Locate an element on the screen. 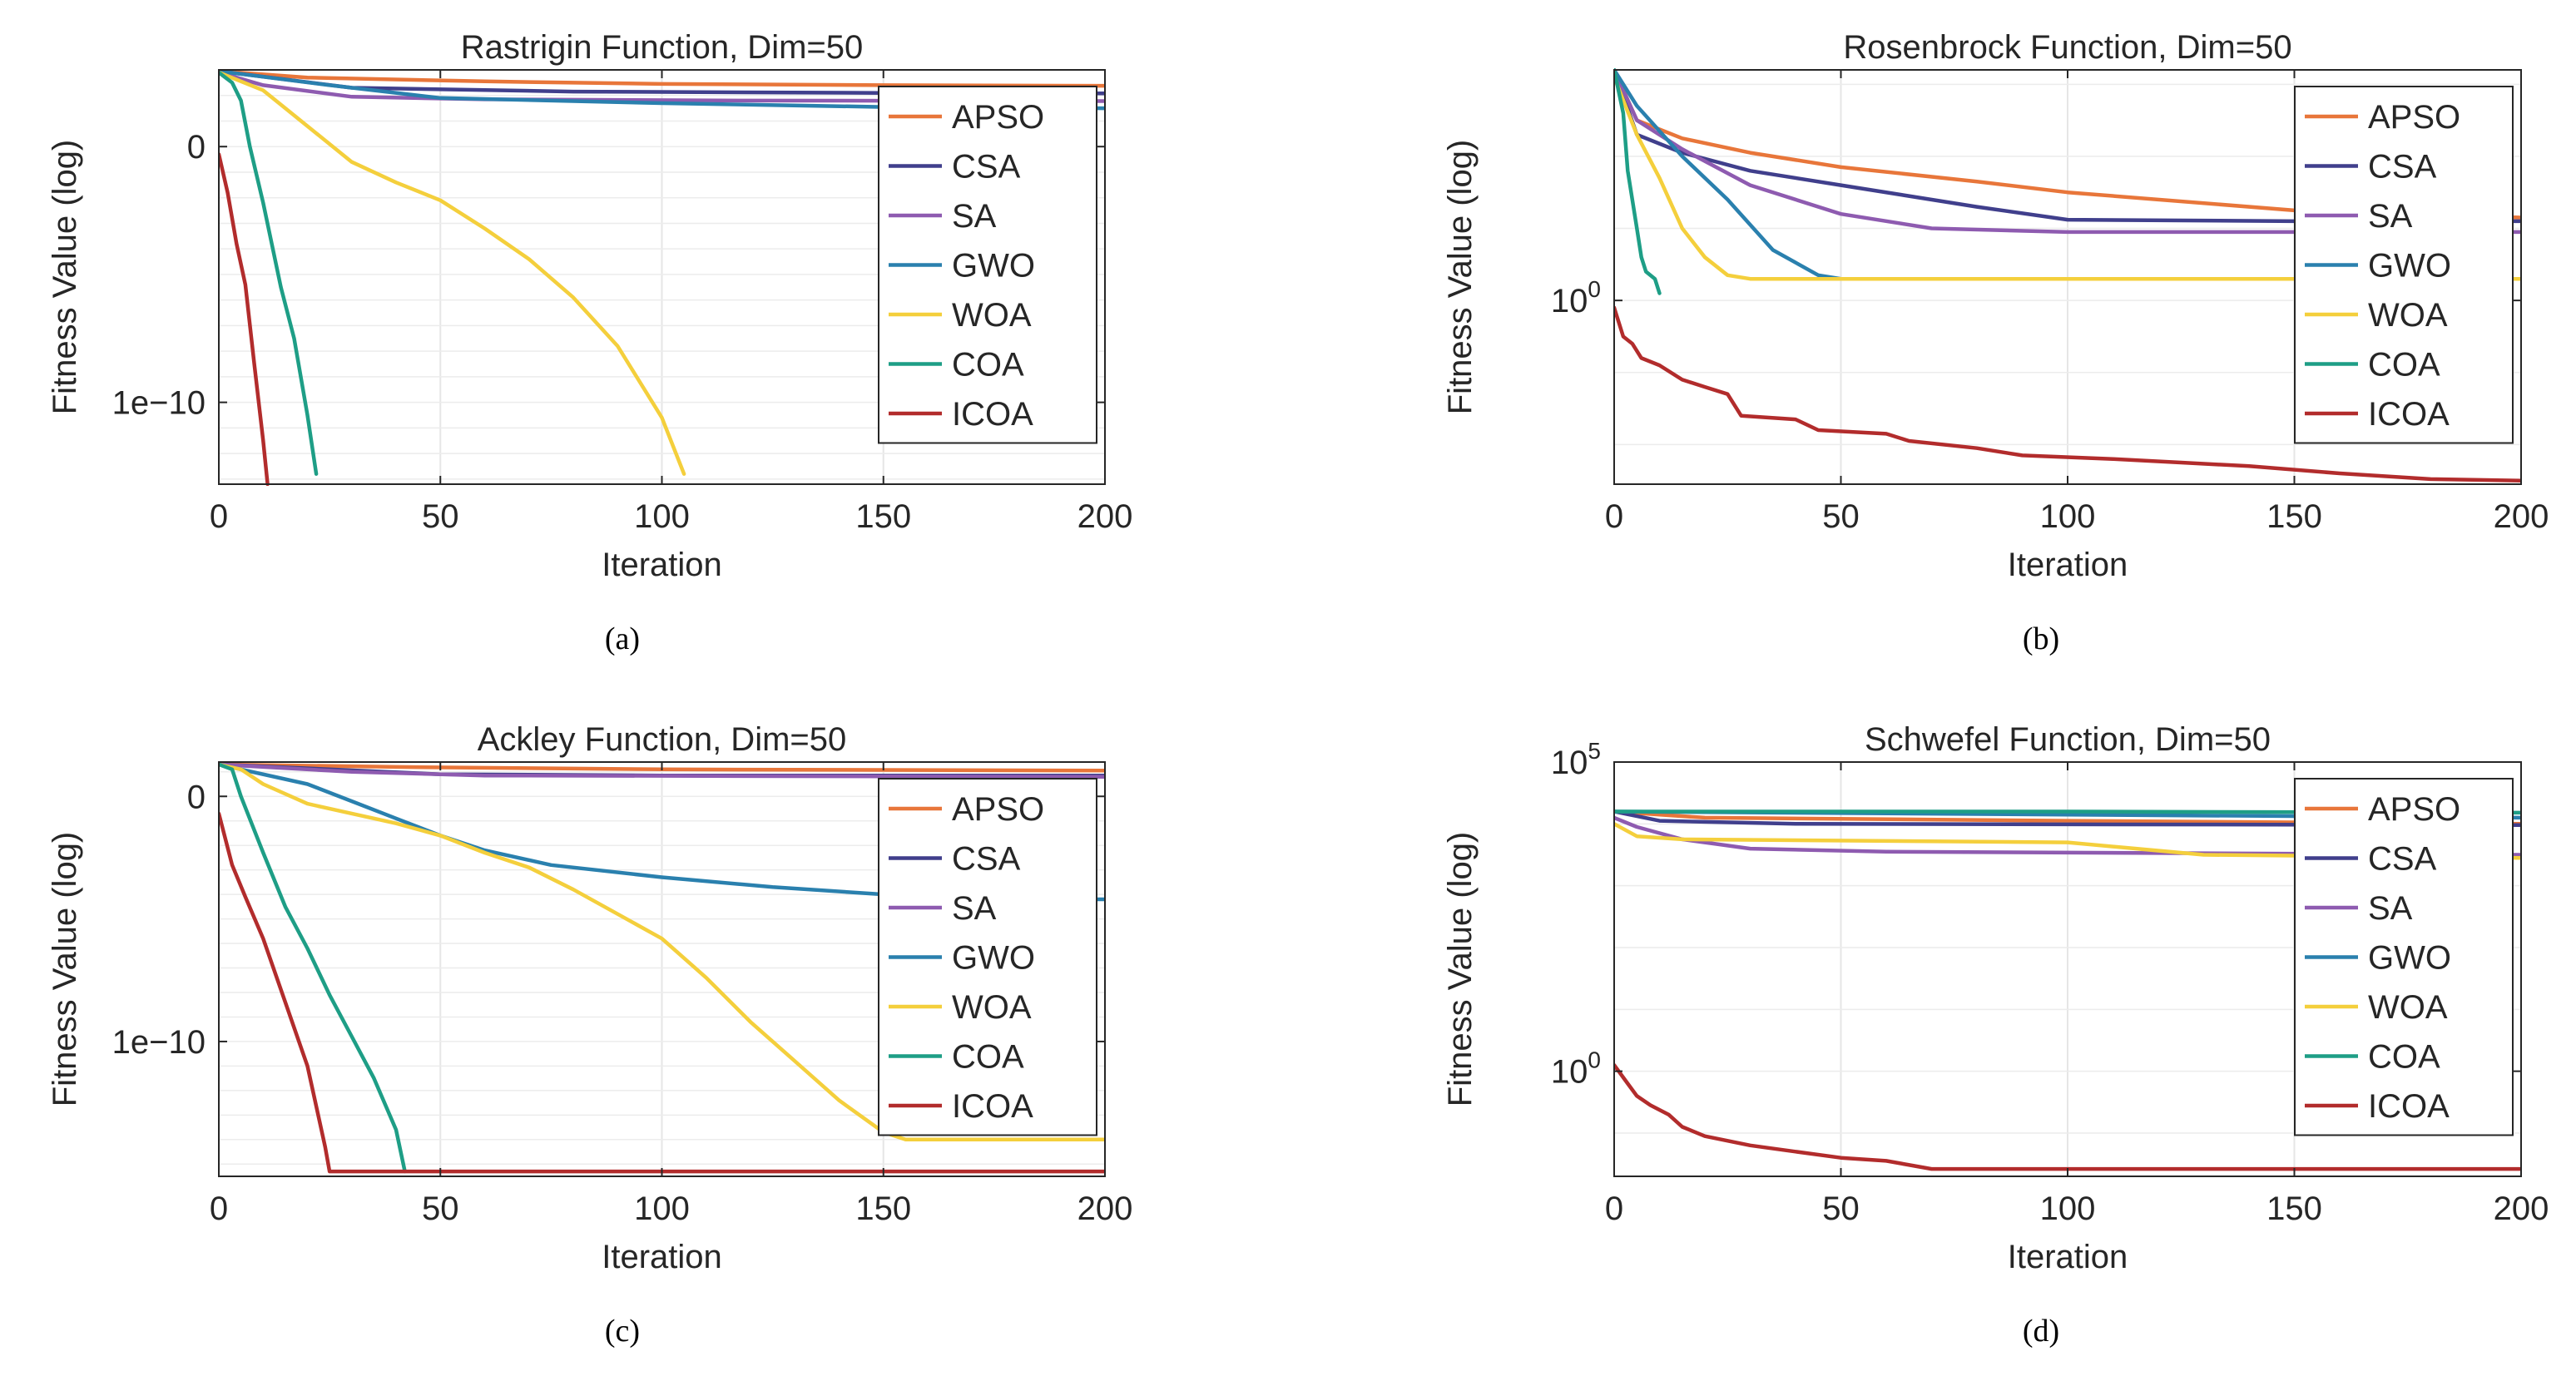 The image size is (2576, 1376). caption: (a) is located at coordinates (622, 638).